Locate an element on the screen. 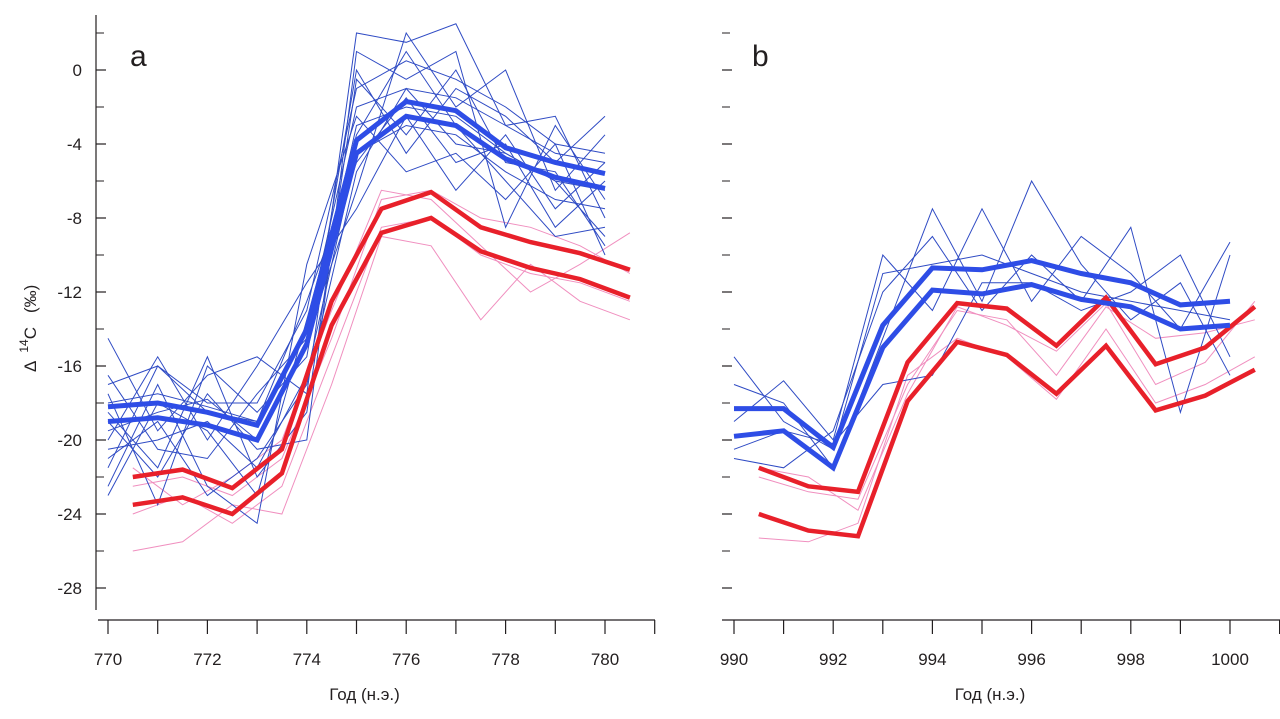 Image resolution: width=1280 pixels, height=719 pixels. x-tick-label: 770 is located at coordinates (108, 659).